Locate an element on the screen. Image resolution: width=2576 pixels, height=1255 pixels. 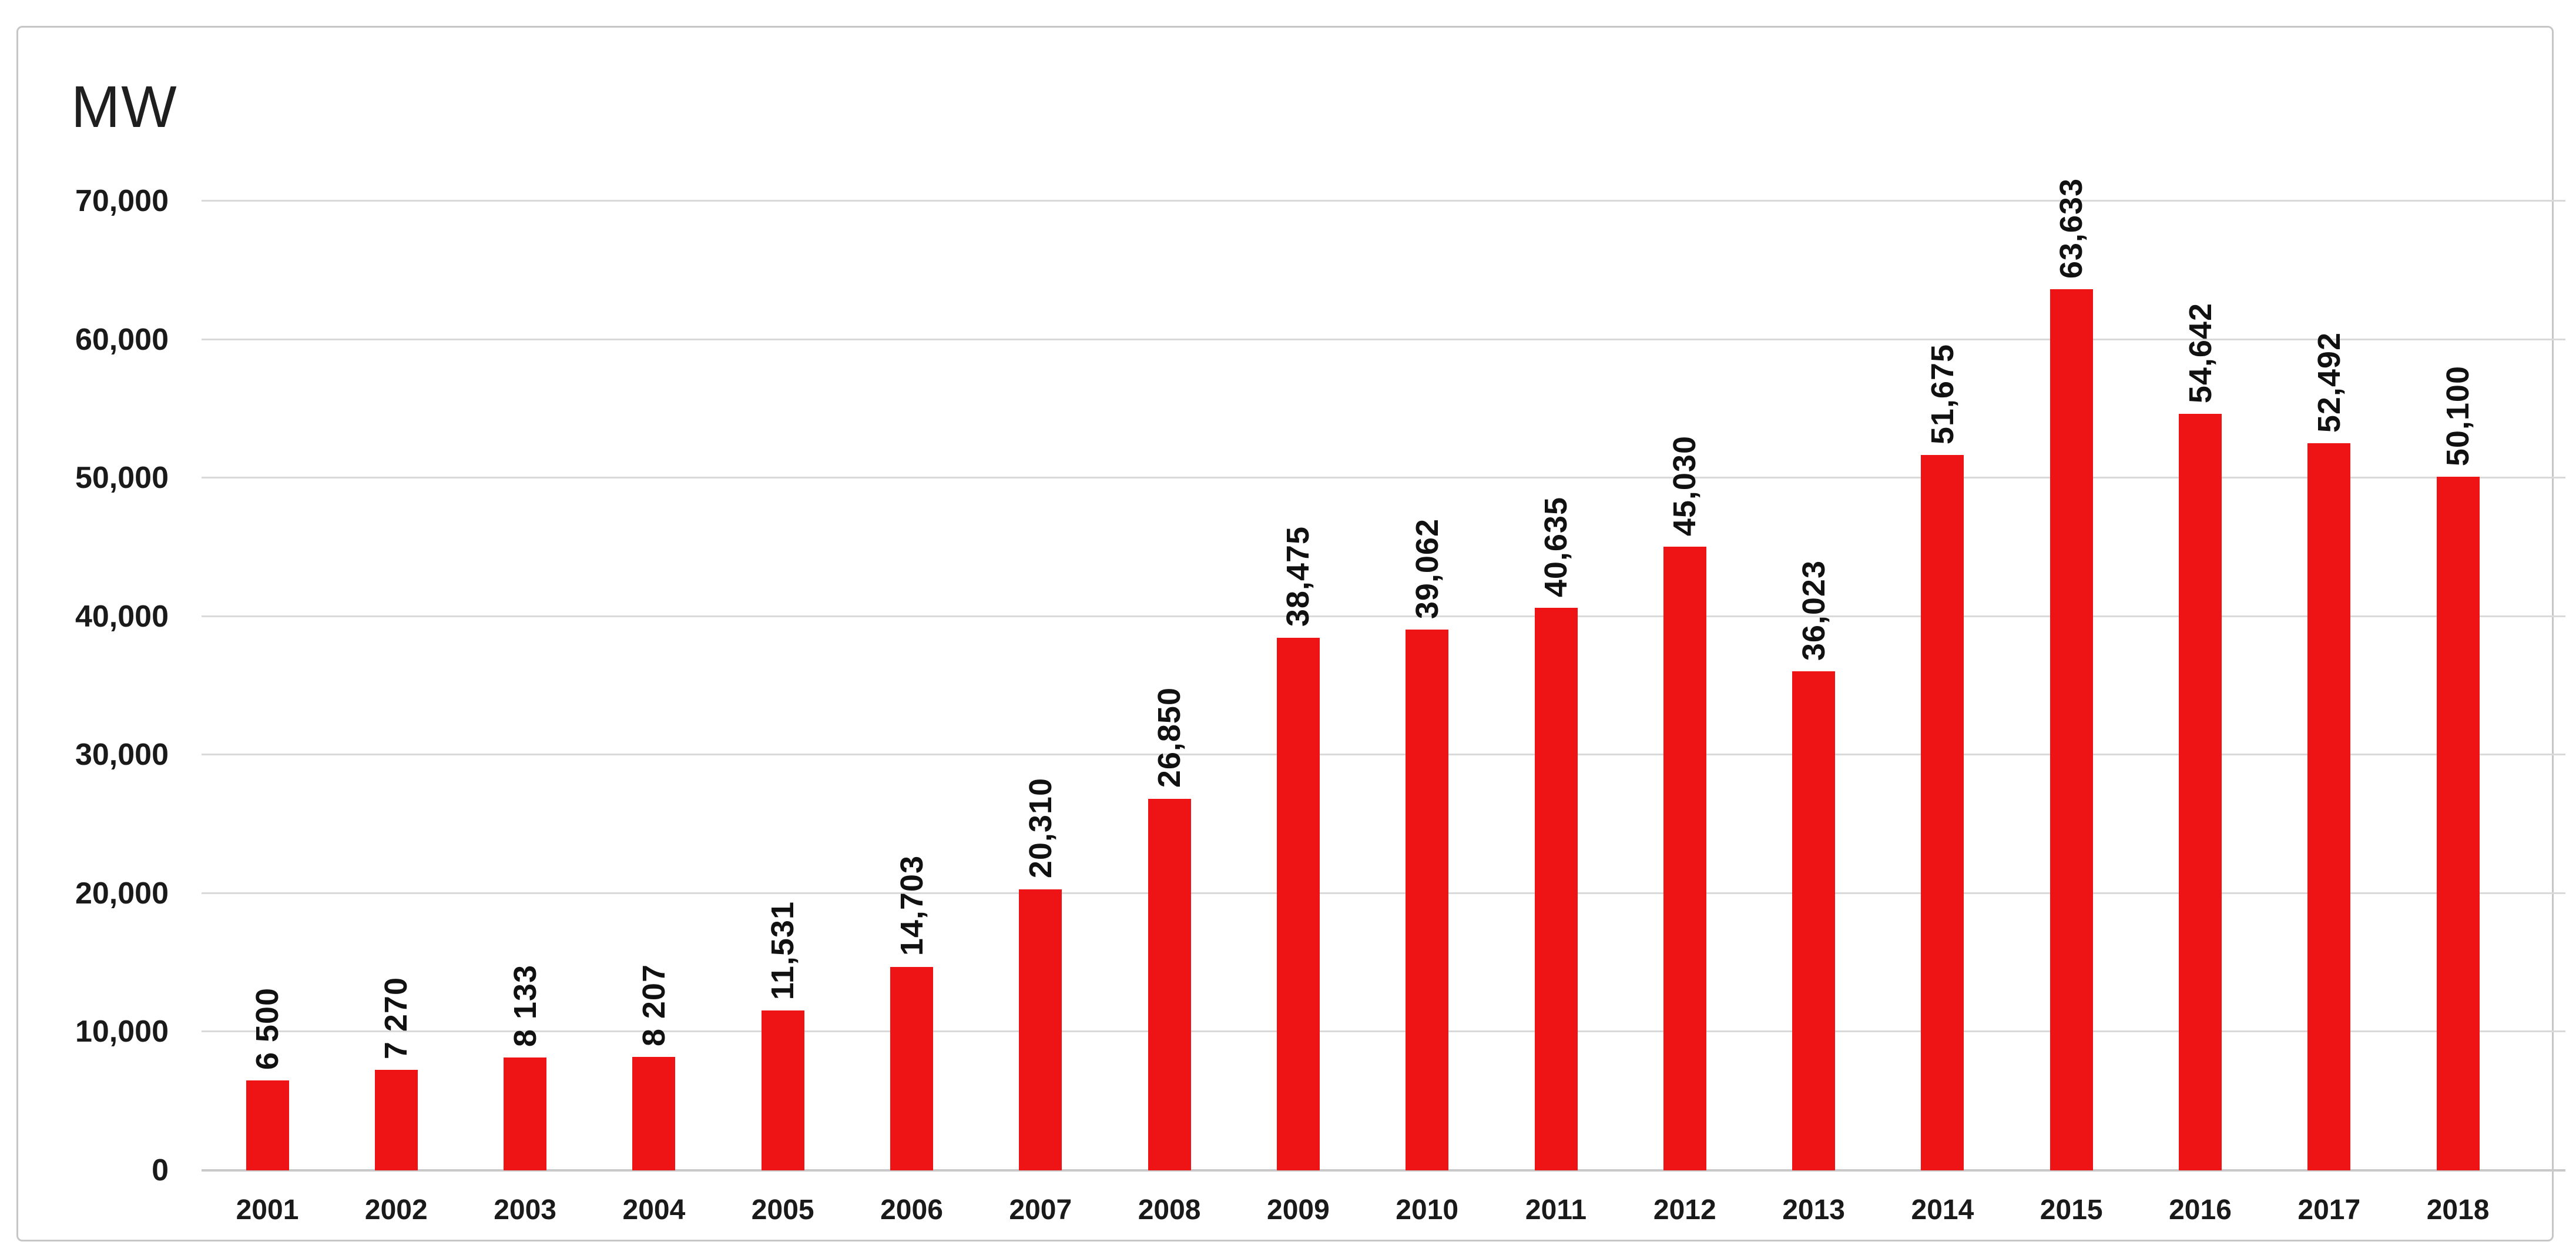
bar-value-label: 20,310 is located at coordinates (1040, 828).